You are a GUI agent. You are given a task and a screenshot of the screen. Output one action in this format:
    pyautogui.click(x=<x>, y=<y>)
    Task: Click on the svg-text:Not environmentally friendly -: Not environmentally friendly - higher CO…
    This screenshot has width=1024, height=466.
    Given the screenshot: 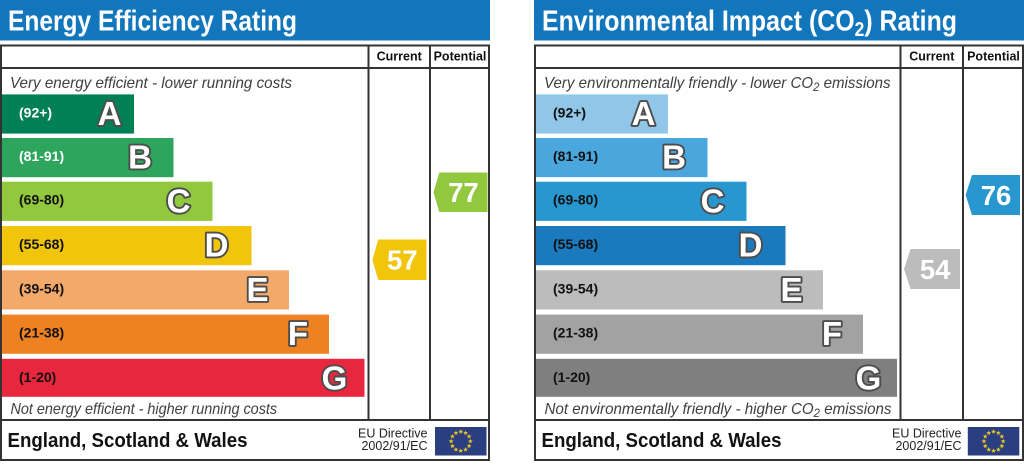 What is the action you would take?
    pyautogui.click(x=718, y=410)
    